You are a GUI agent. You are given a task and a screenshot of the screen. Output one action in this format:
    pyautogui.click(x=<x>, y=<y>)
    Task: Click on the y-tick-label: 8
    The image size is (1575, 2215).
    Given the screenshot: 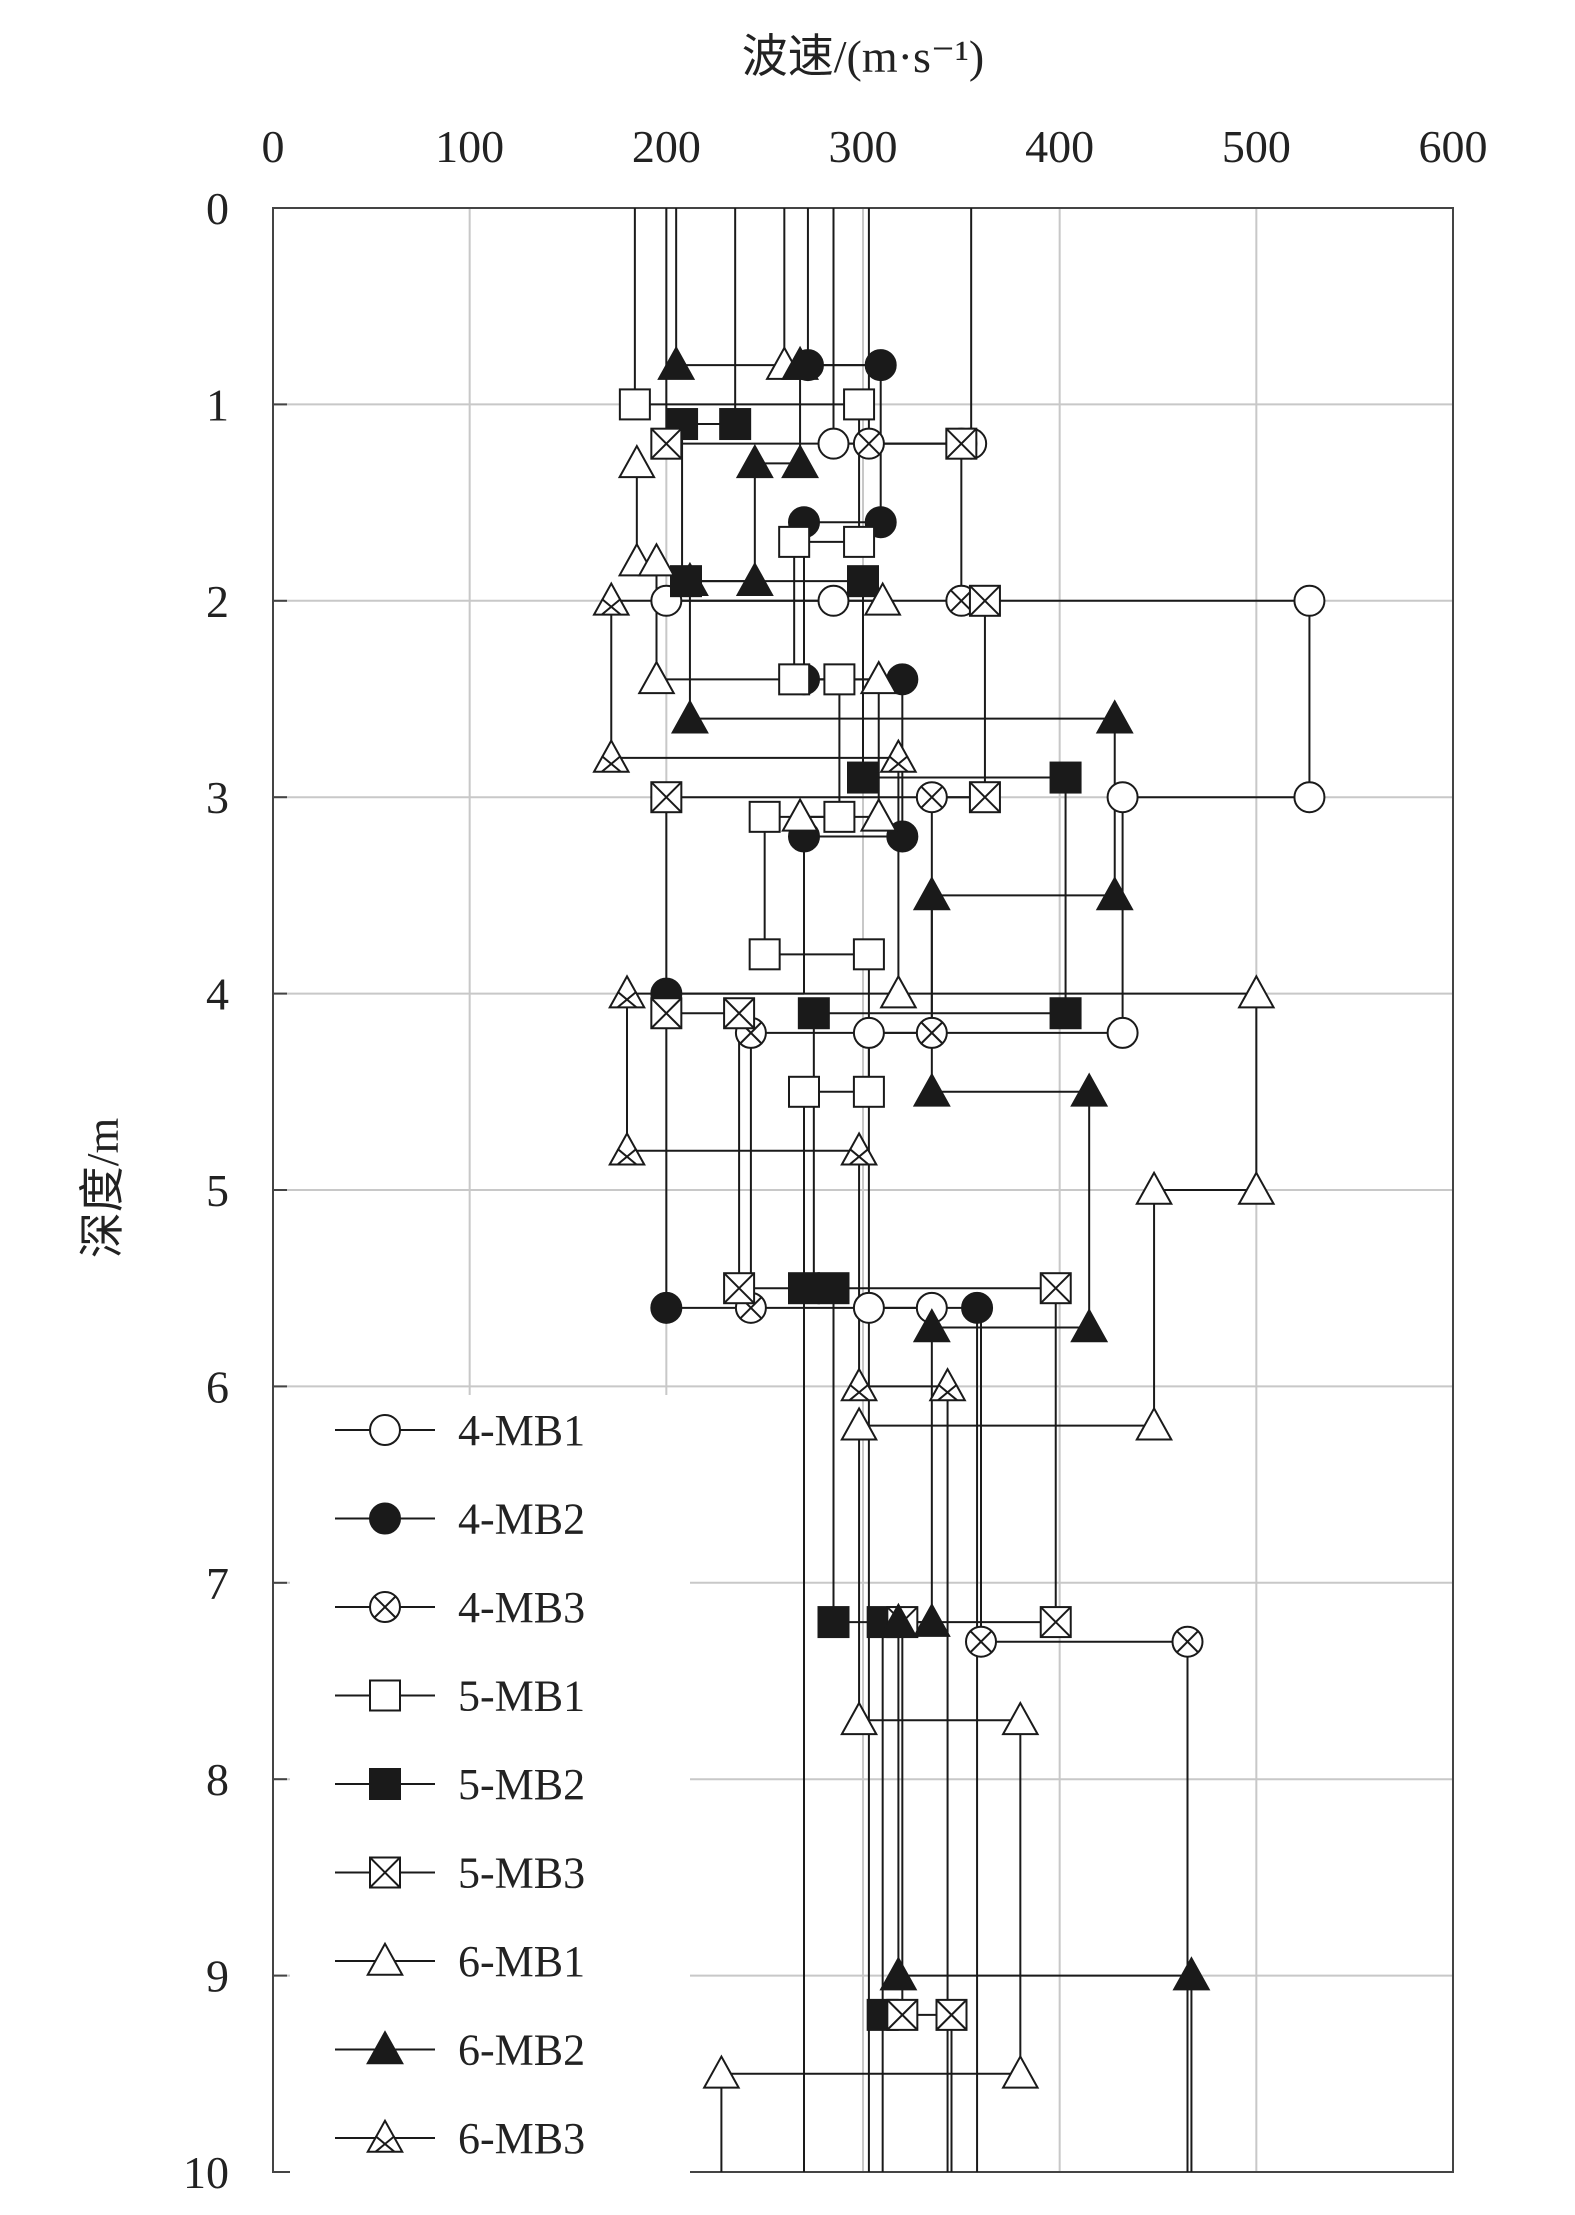 What is the action you would take?
    pyautogui.click(x=217, y=1779)
    